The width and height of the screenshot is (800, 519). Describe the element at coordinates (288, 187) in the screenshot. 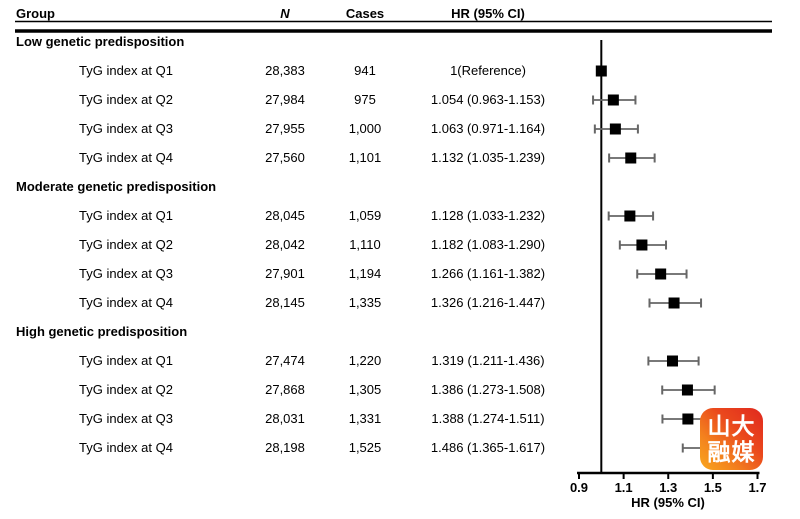

I see `group-header-row: Moderate genetic predisposition` at that location.